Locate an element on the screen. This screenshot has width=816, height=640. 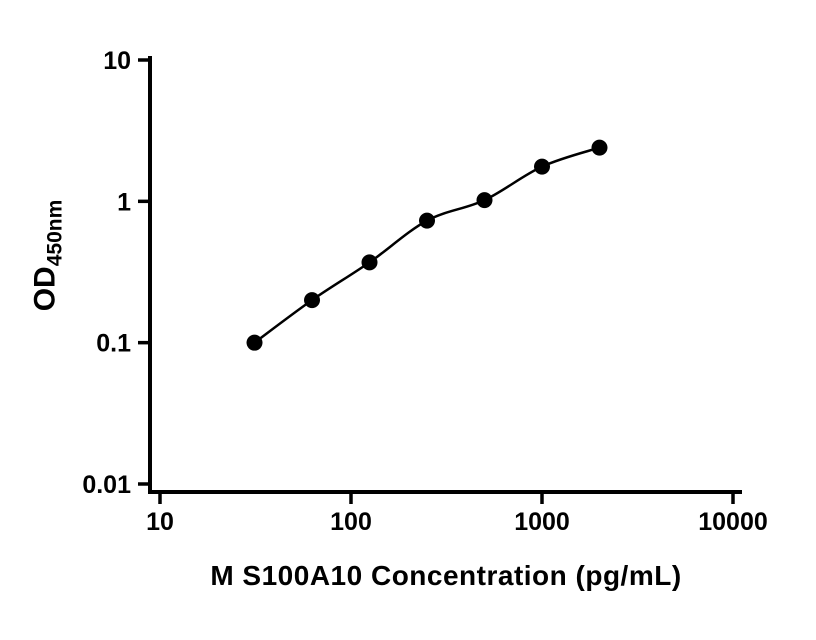
x-axis-title: M S100A10 Concentration (pg/mL) is located at coordinates (446, 575).